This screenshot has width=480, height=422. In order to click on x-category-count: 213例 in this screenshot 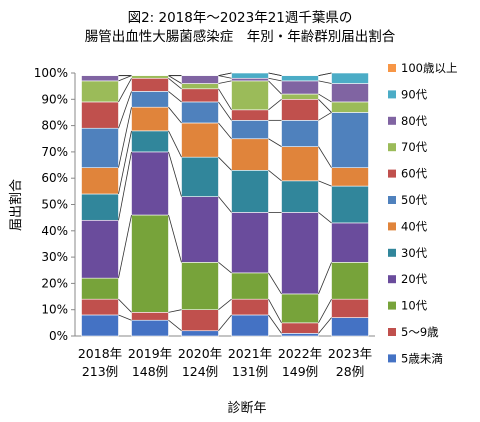, I will do `click(100, 371)`.